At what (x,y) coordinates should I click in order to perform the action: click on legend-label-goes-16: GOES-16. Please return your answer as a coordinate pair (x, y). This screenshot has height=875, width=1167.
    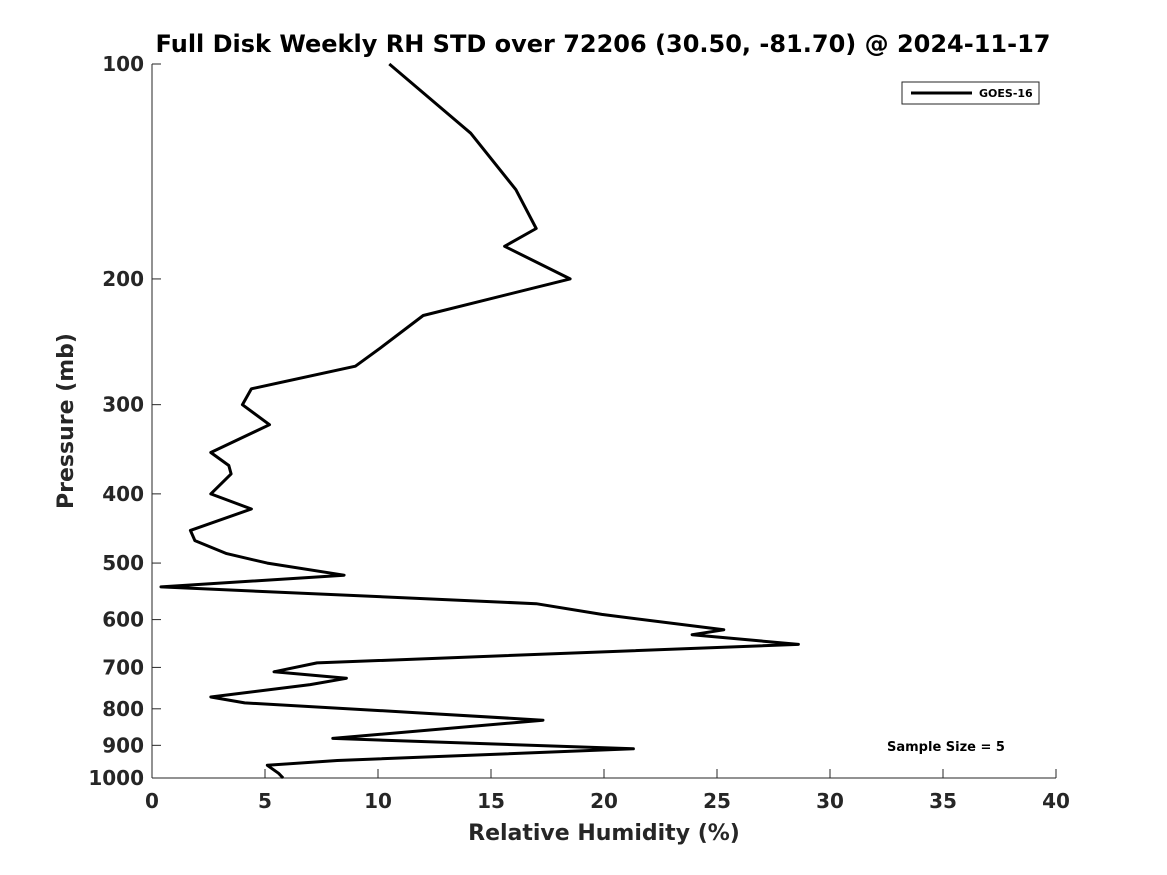
    Looking at the image, I should click on (1006, 93).